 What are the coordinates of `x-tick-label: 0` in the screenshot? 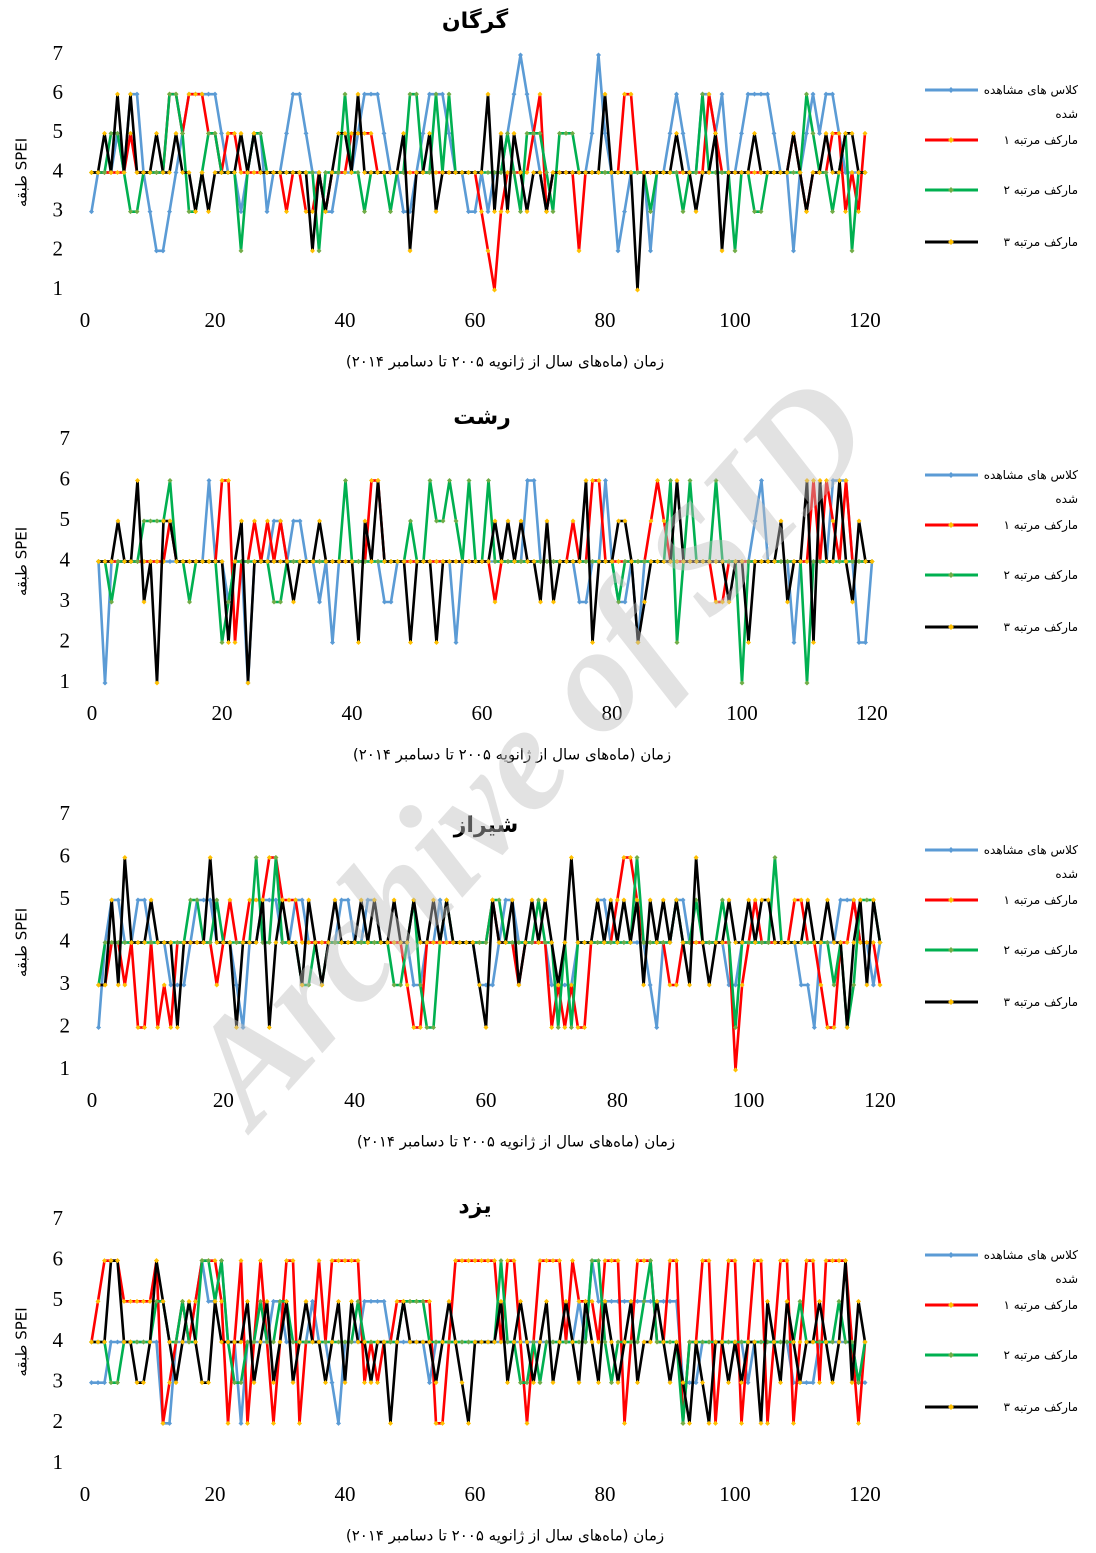 It's located at (85, 1494).